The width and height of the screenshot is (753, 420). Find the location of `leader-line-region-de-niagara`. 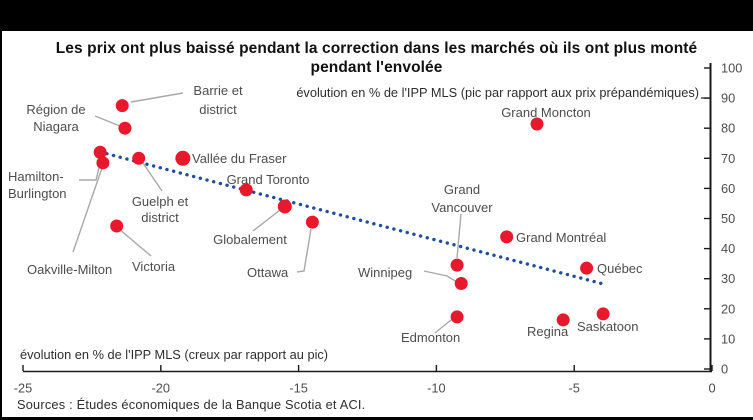

leader-line-region-de-niagara is located at coordinates (107, 121).